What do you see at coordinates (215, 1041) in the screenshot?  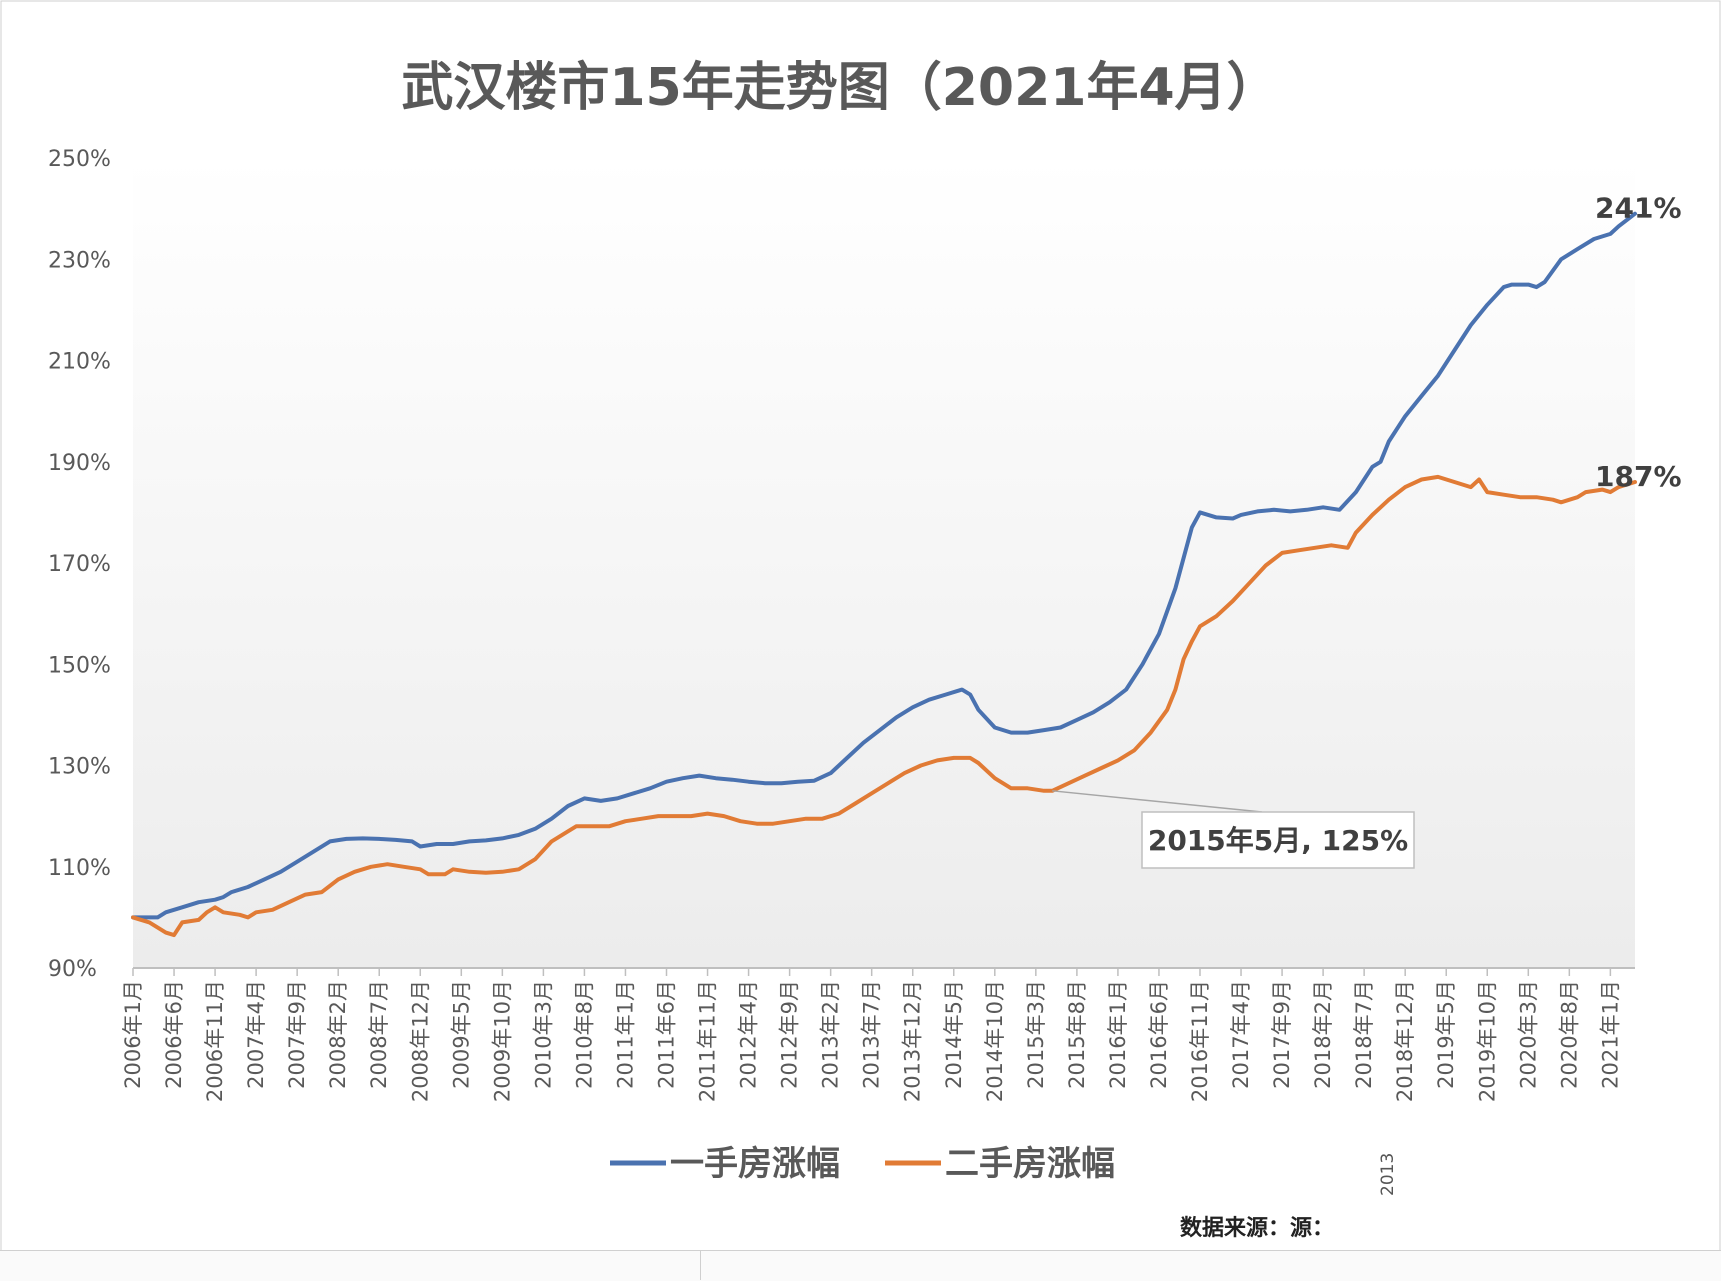 I see `x-tick-label: 2006年11月` at bounding box center [215, 1041].